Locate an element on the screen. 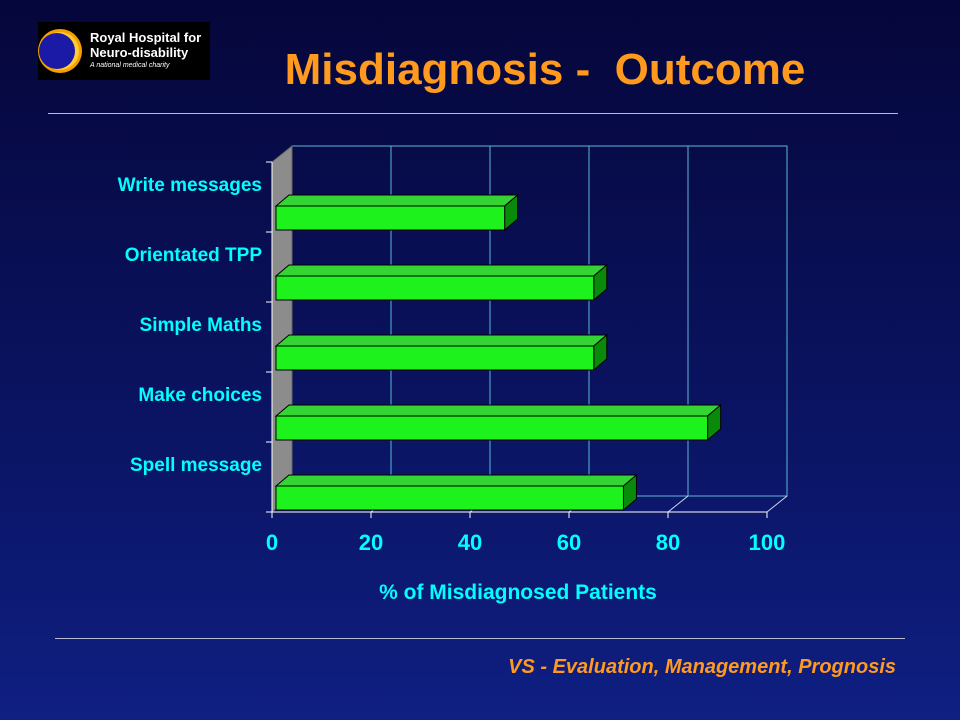  sun-moon-logo-icon is located at coordinates (60, 51).